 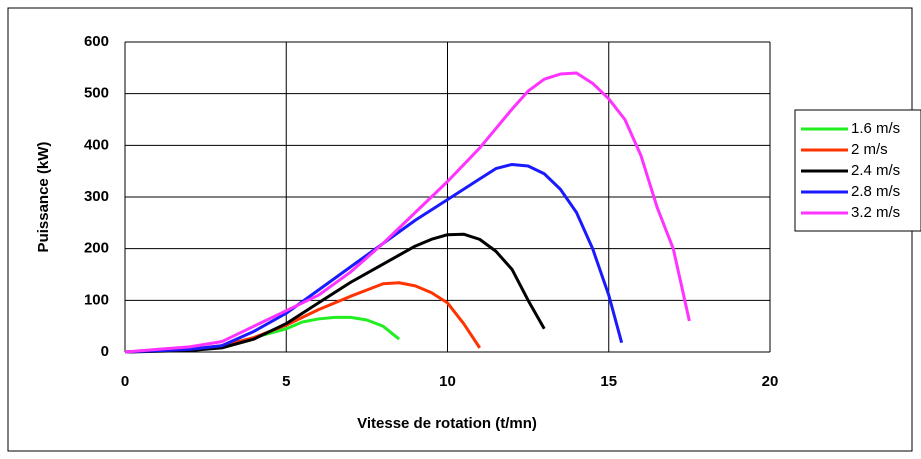 I want to click on y-tick-label: 200, so click(x=96, y=248).